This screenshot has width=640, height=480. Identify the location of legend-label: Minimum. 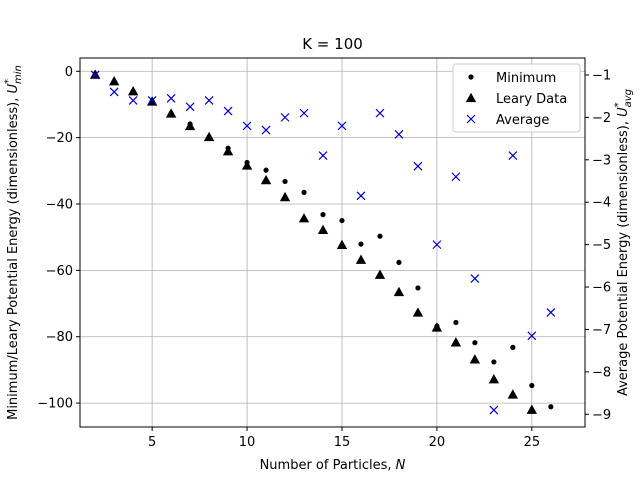
(526, 78).